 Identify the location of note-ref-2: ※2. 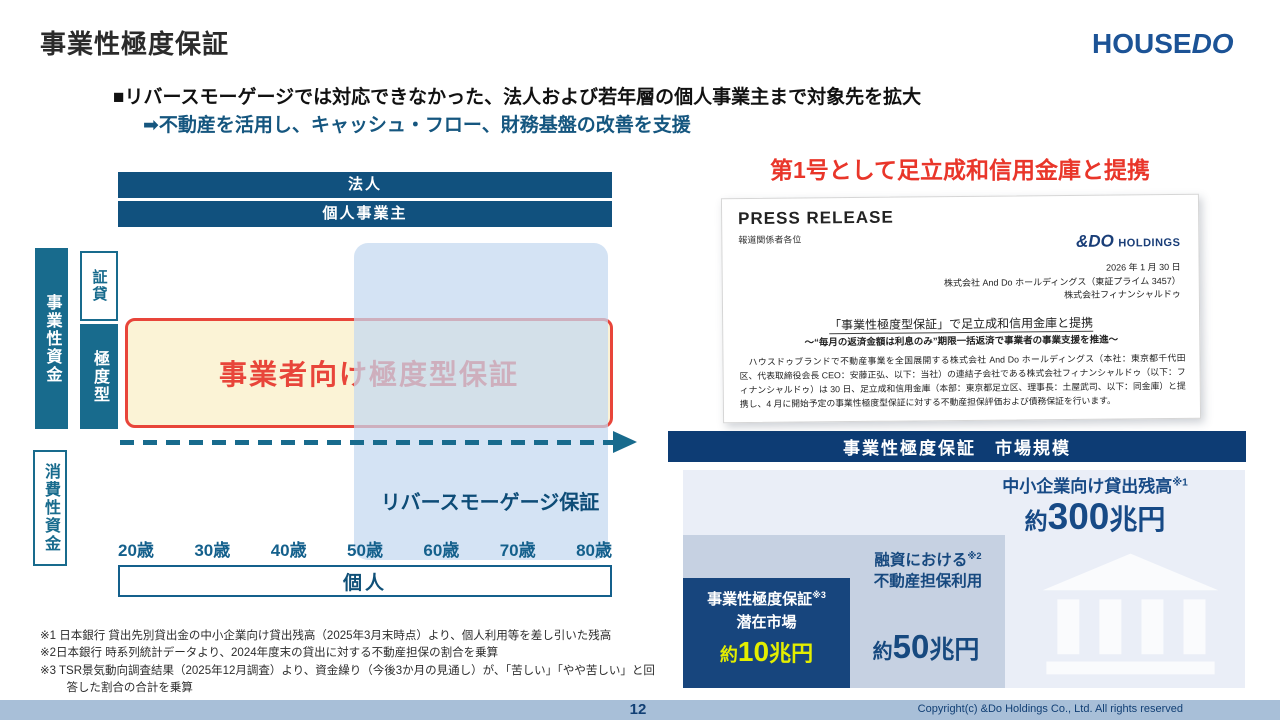
(974, 556).